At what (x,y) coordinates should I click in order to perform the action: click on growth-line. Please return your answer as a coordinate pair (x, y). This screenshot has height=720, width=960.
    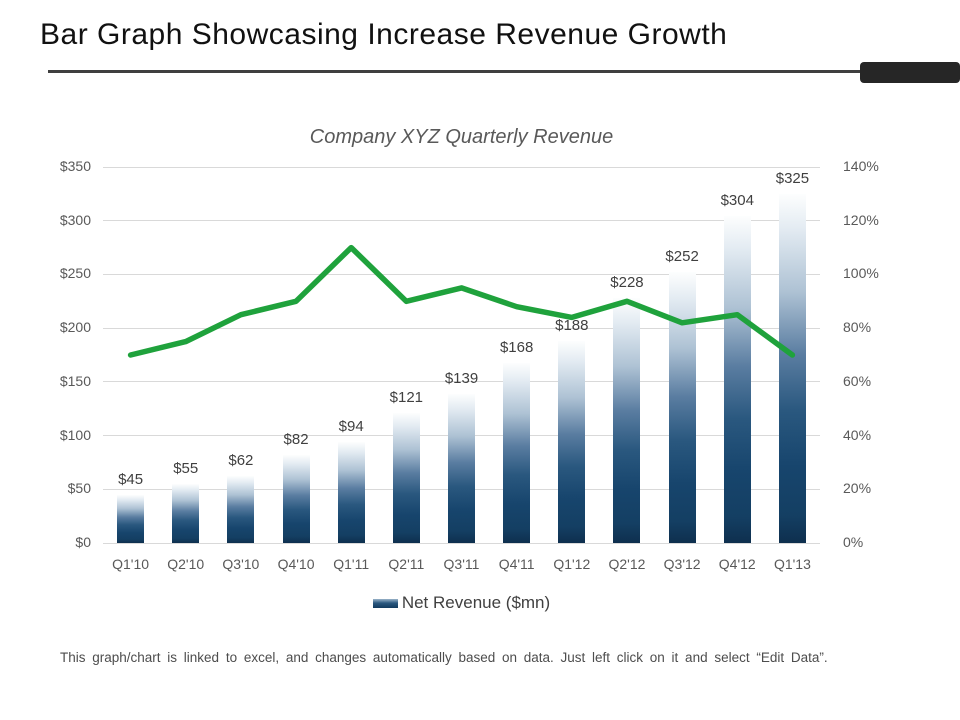
    Looking at the image, I should click on (461, 301).